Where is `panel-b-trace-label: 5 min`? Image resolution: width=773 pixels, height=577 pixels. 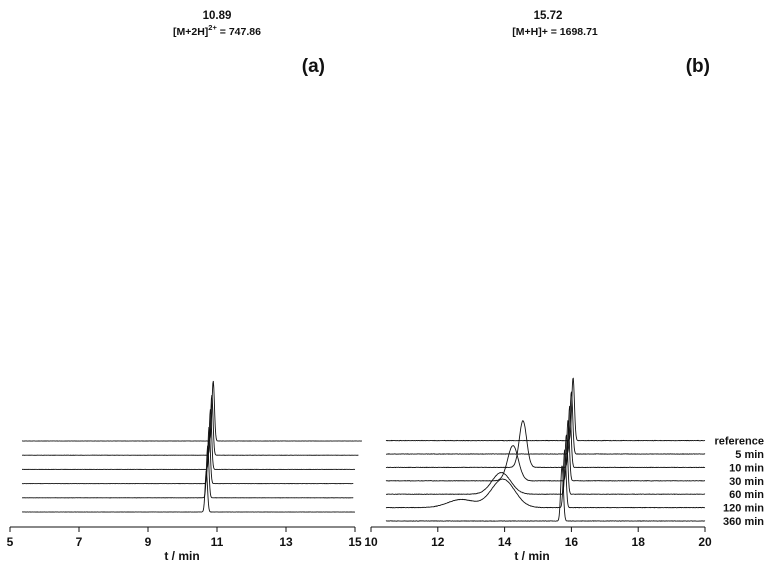 panel-b-trace-label: 5 min is located at coordinates (749, 455).